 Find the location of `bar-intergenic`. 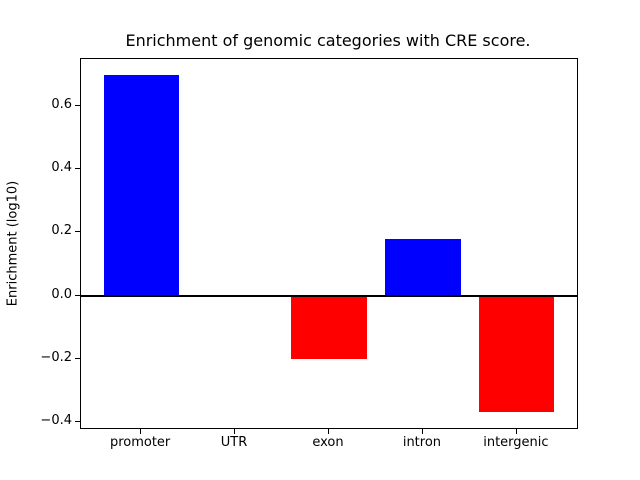

bar-intergenic is located at coordinates (517, 354).